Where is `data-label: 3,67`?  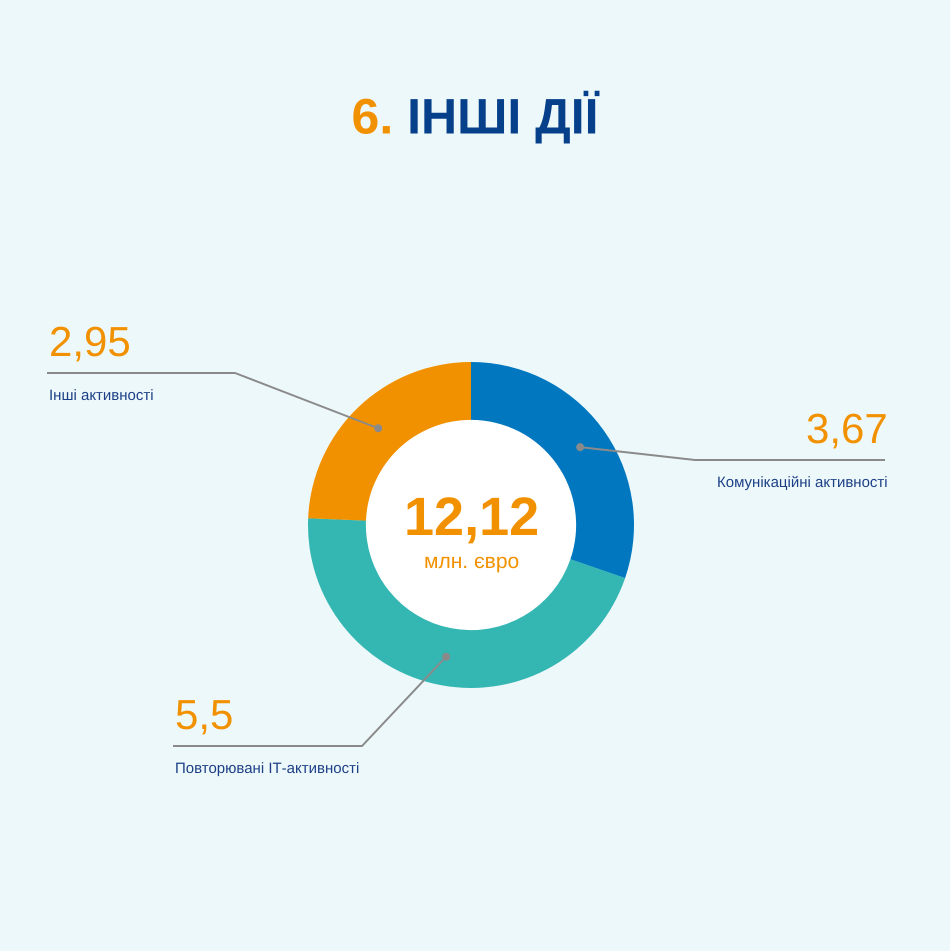
data-label: 3,67 is located at coordinates (847, 428).